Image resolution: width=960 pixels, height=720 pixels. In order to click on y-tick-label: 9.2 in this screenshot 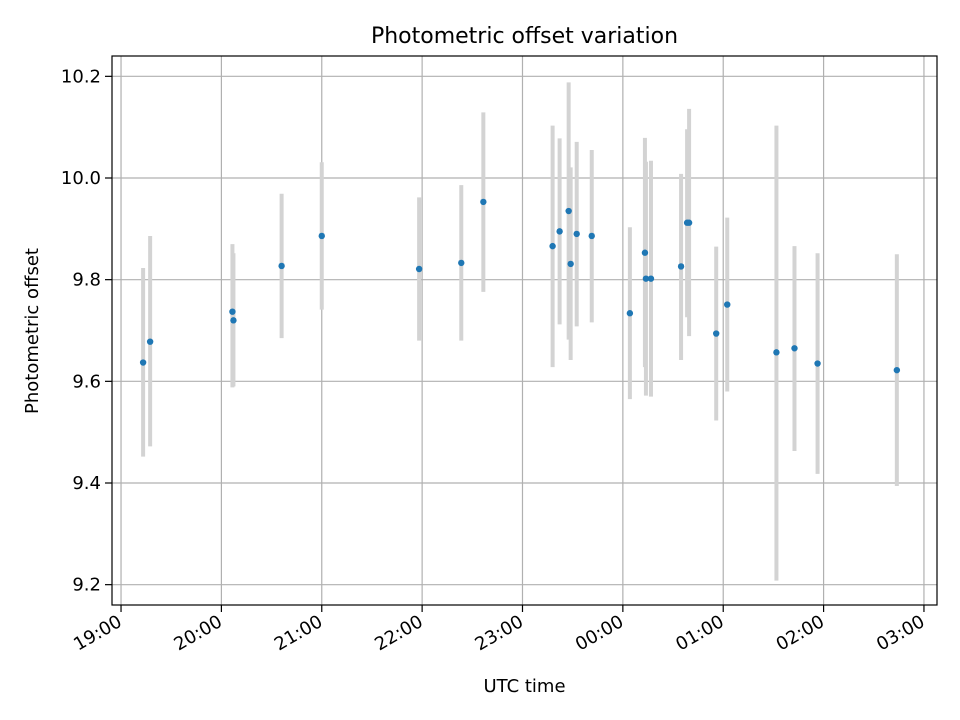, I will do `click(86, 585)`.